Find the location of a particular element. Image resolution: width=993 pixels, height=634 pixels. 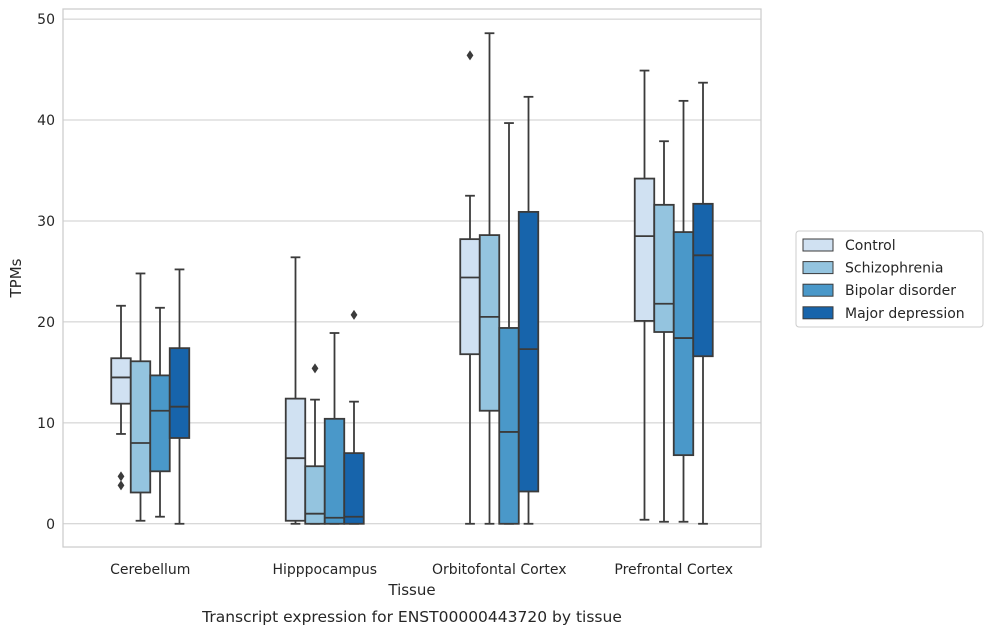

legend-label: Control is located at coordinates (870, 246).